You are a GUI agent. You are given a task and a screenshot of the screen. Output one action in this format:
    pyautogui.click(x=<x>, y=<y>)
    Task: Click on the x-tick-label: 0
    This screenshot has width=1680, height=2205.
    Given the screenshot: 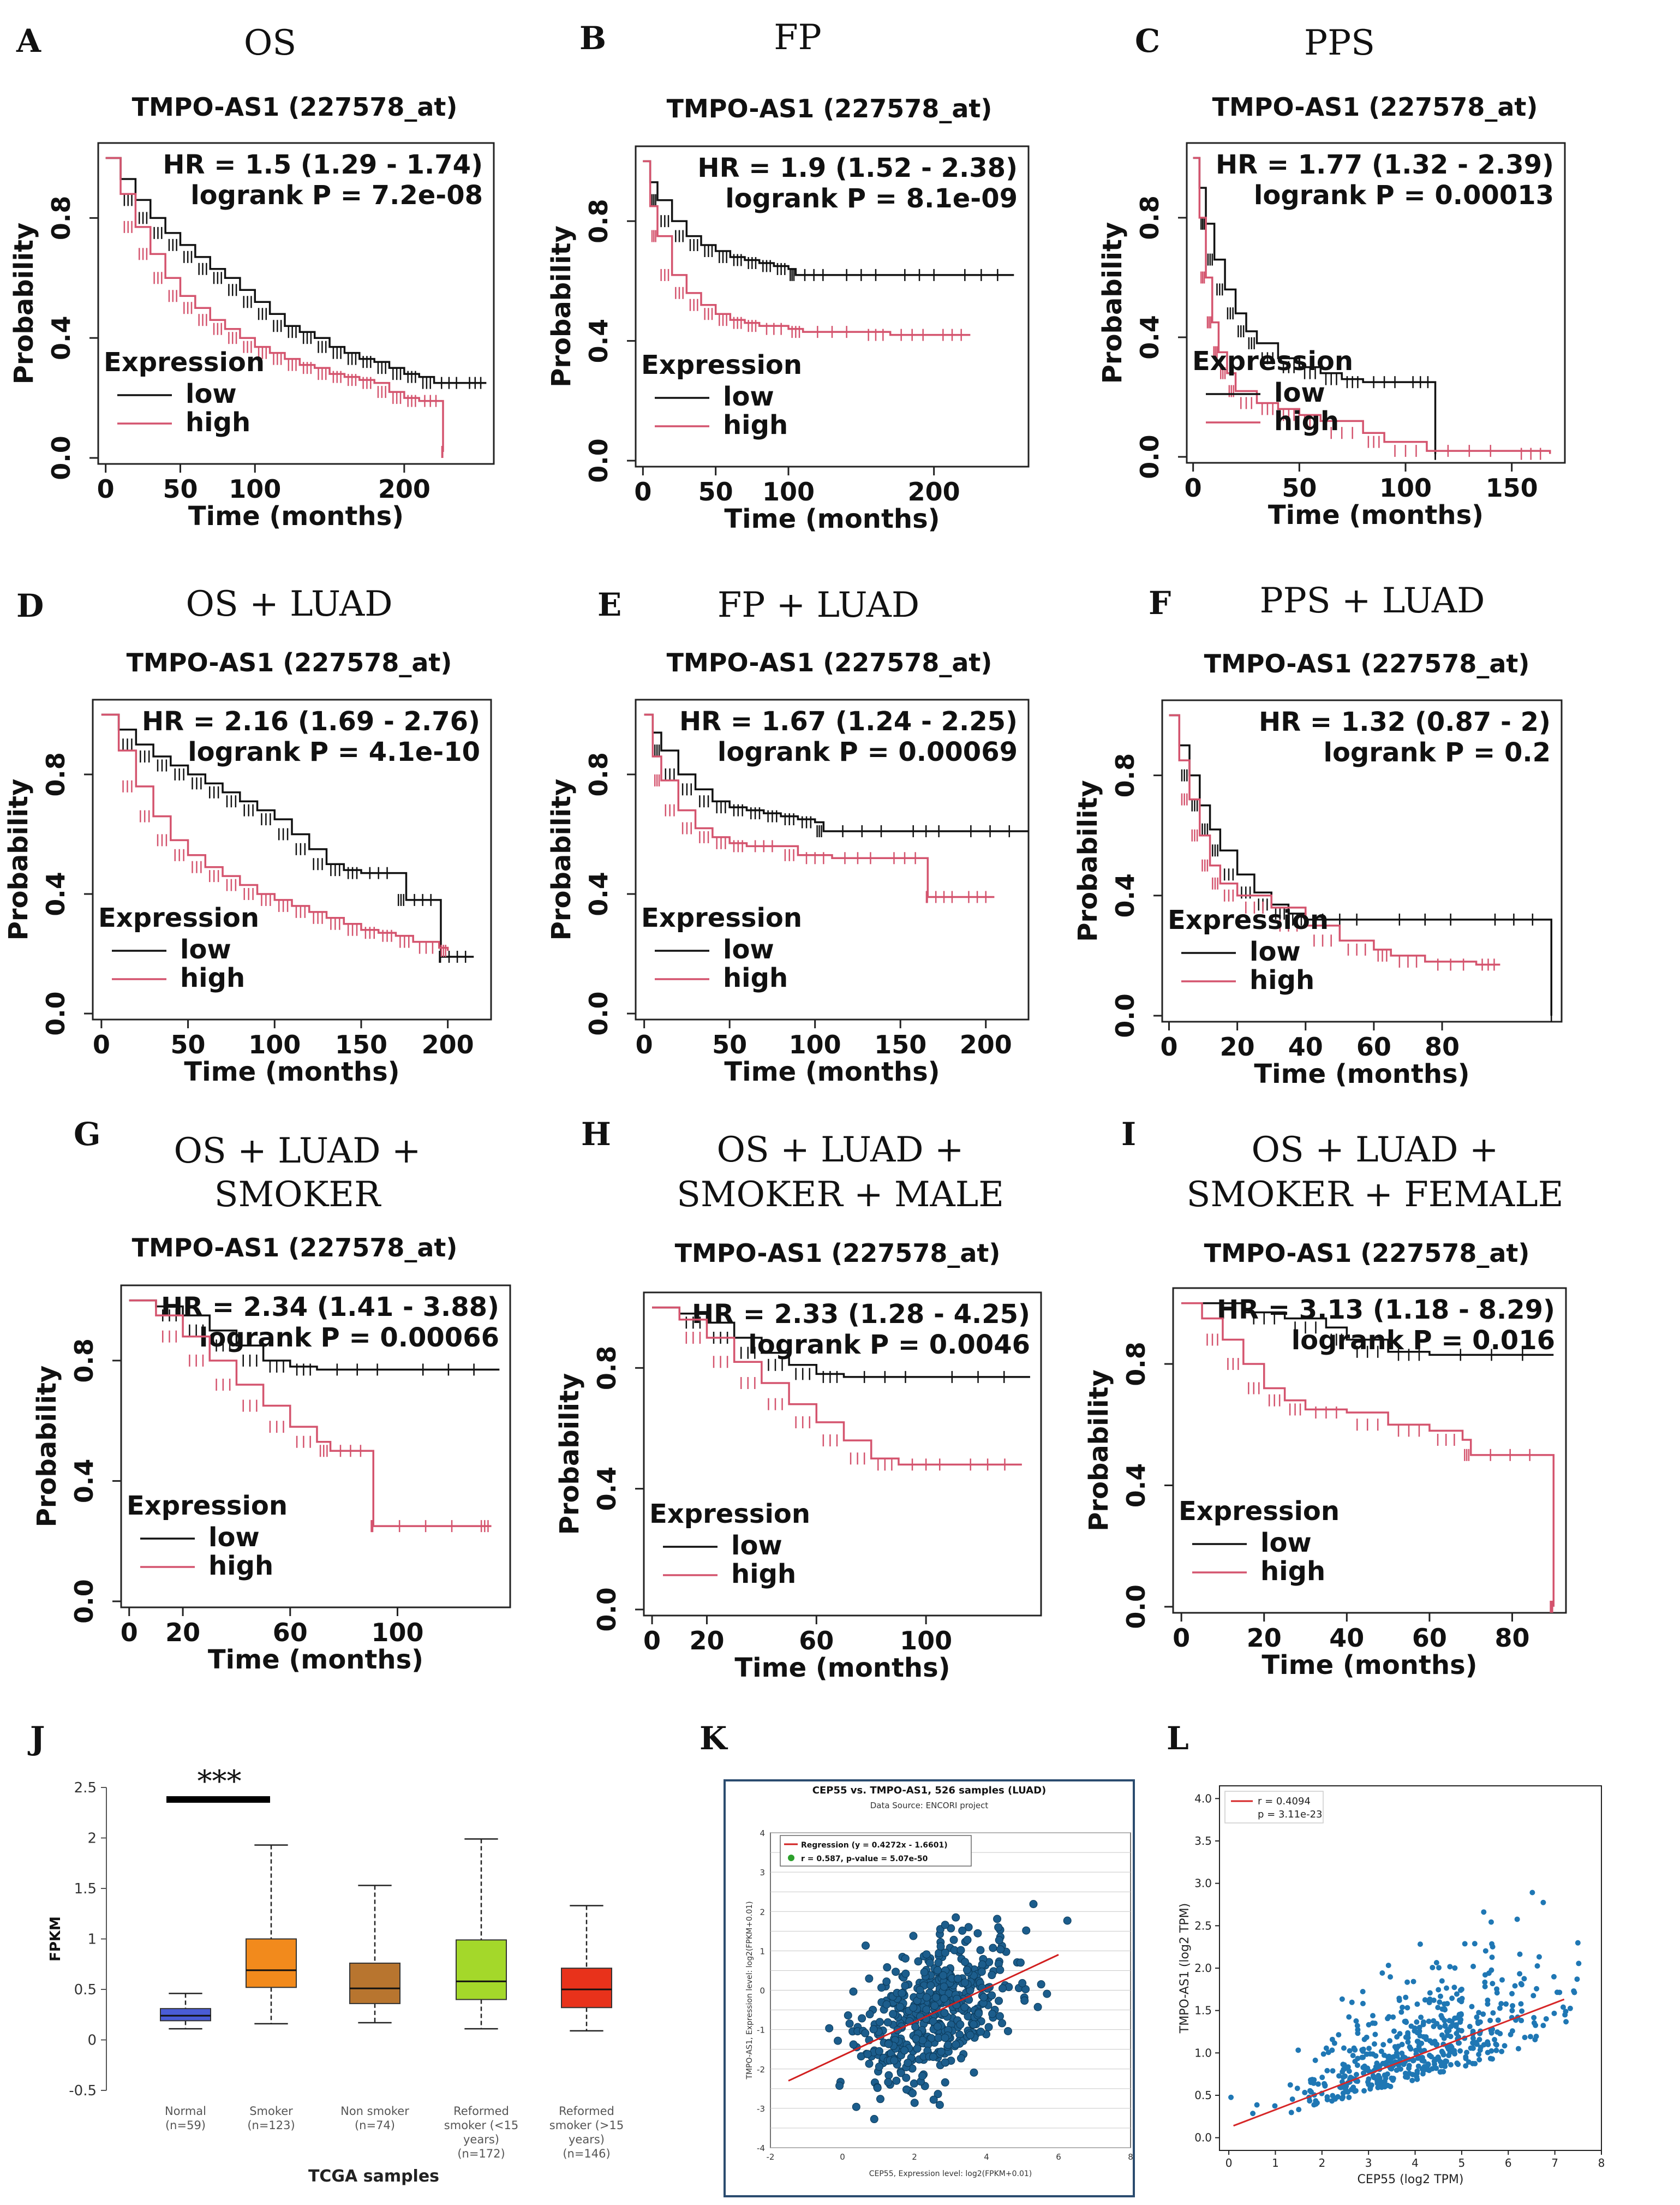 What is the action you would take?
    pyautogui.click(x=101, y=1044)
    